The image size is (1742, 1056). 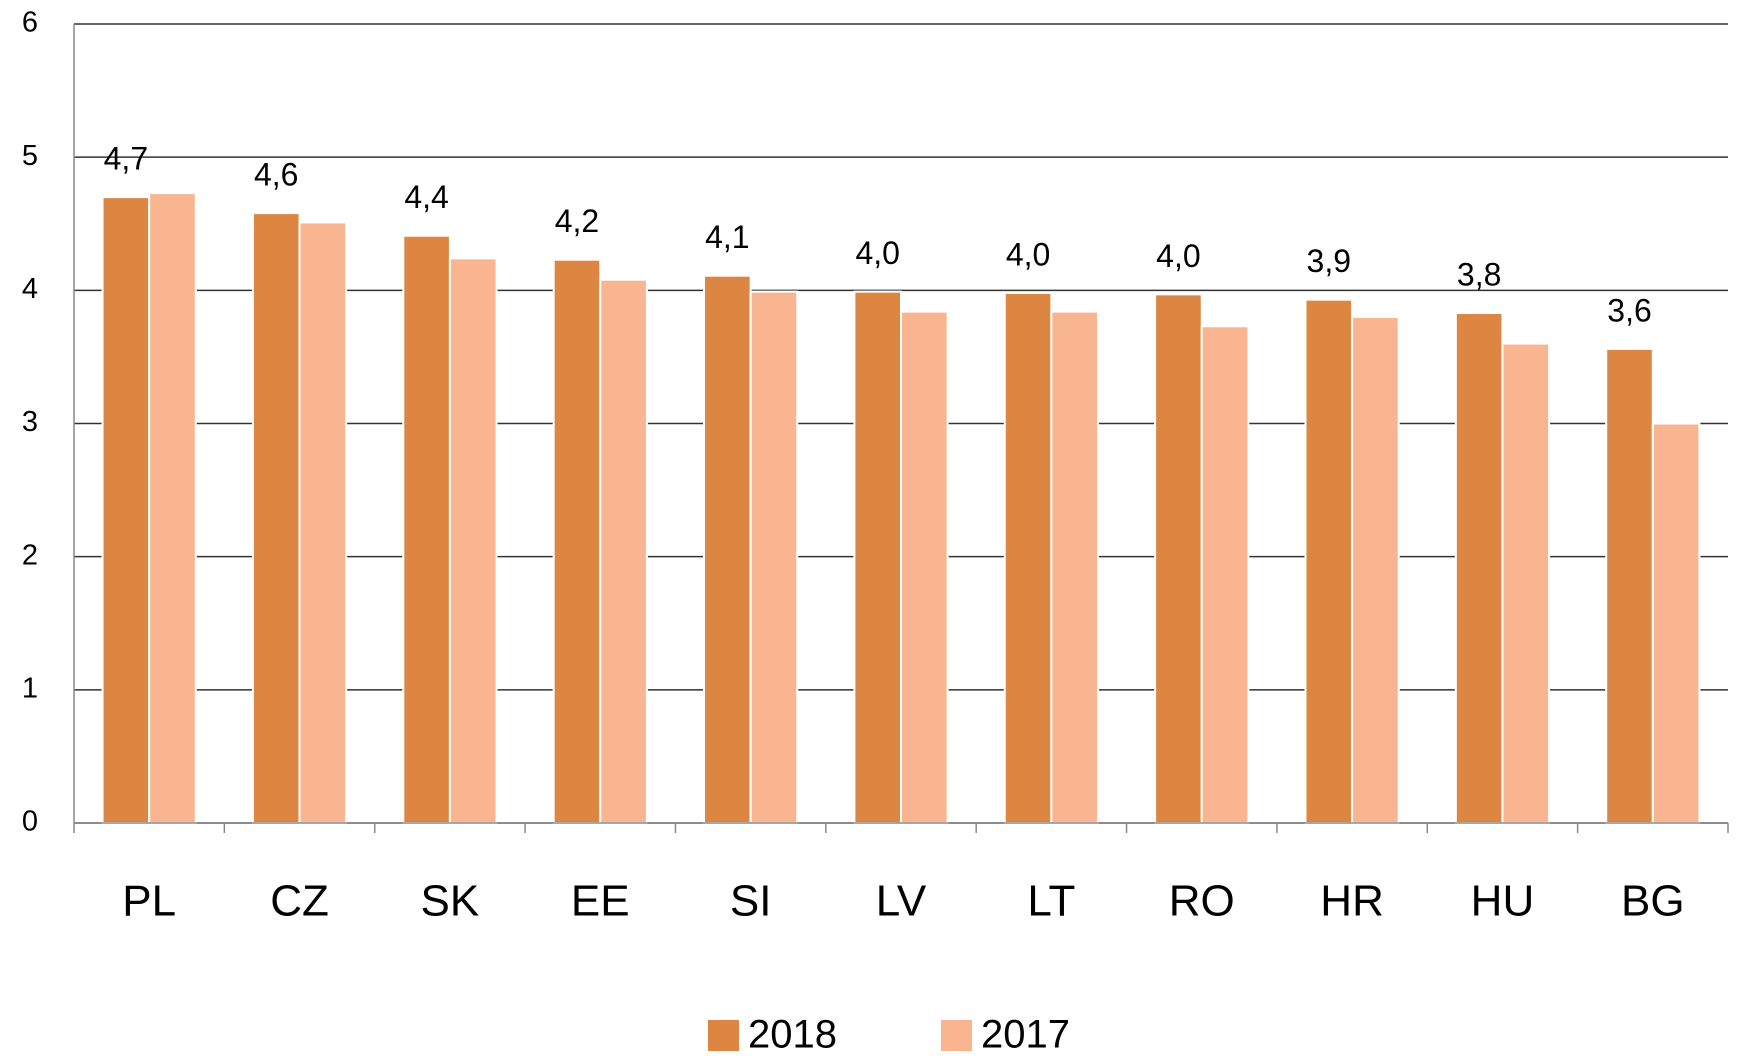 What do you see at coordinates (727, 237) in the screenshot?
I see `data-label: 4,1` at bounding box center [727, 237].